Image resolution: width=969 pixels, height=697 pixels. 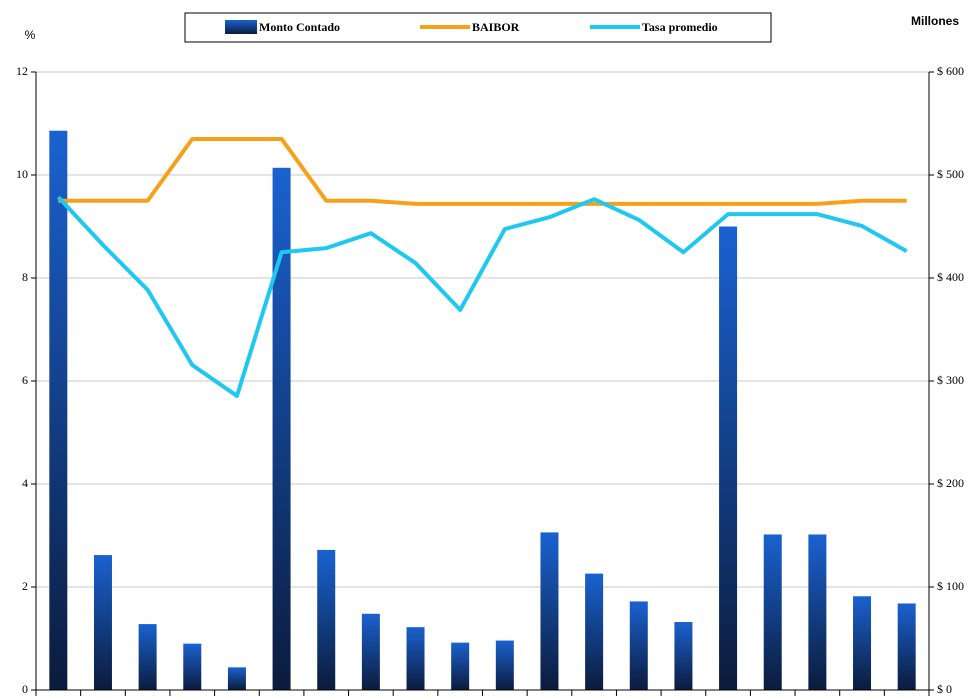 What do you see at coordinates (482, 171) in the screenshot?
I see `line` at bounding box center [482, 171].